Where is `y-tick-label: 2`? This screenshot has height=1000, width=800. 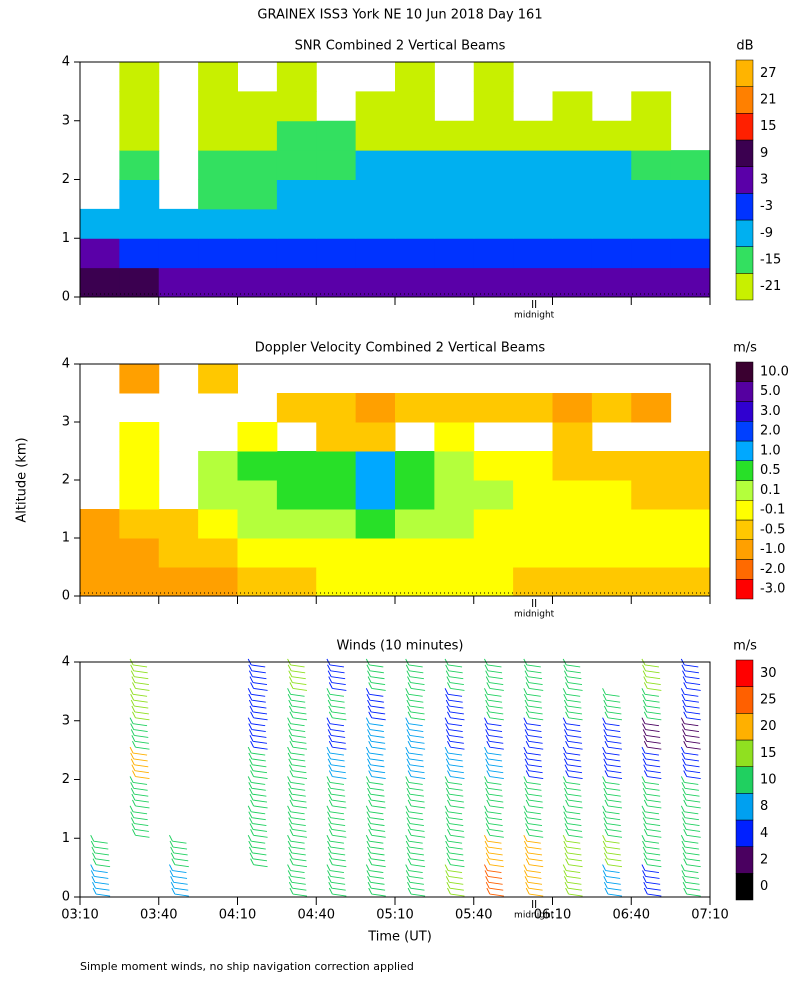
y-tick-label: 2 is located at coordinates (66, 480).